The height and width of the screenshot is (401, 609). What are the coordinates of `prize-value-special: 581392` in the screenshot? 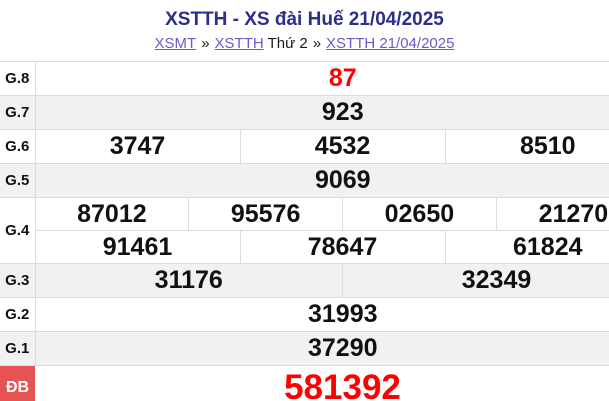 It's located at (322, 383).